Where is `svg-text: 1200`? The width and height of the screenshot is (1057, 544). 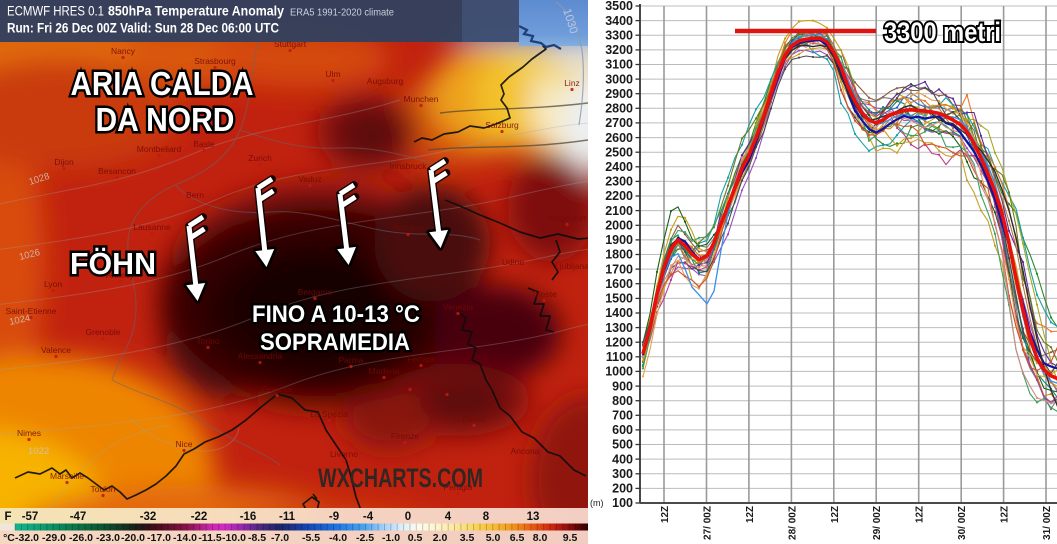
svg-text: 1200 is located at coordinates (619, 342).